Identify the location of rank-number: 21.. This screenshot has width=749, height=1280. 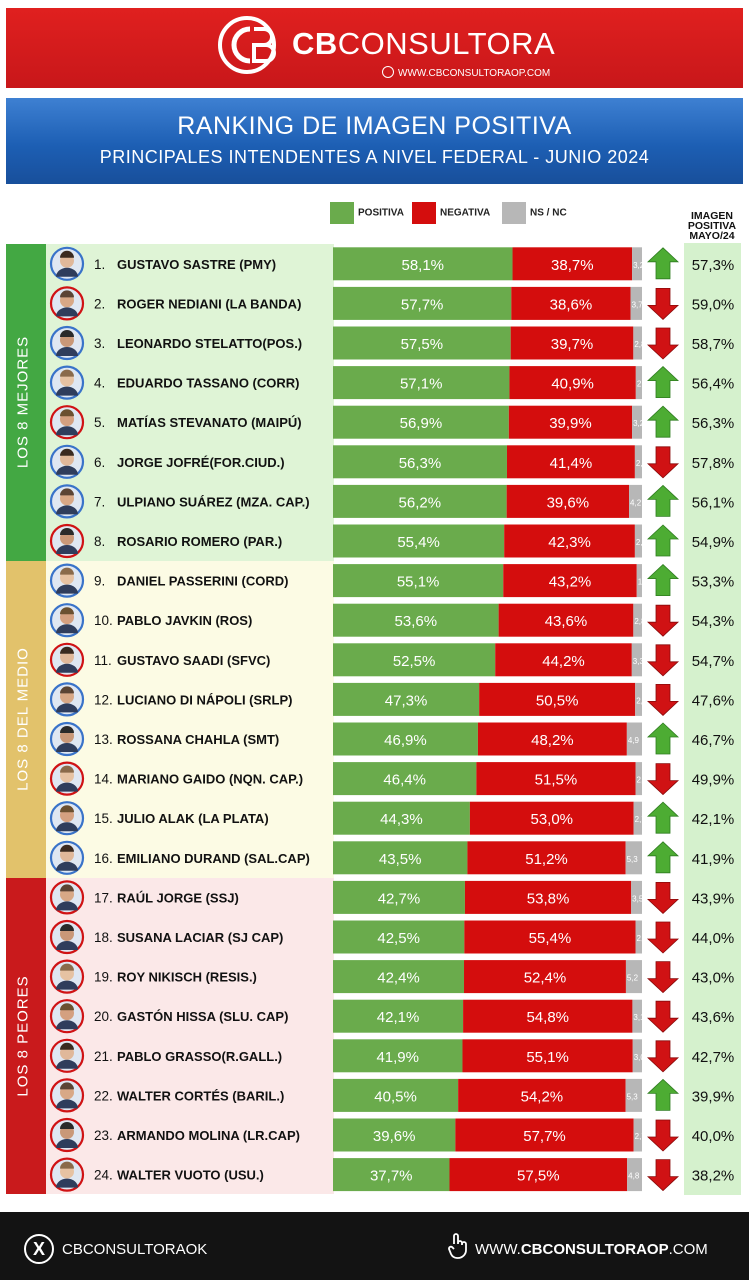
(103, 1056).